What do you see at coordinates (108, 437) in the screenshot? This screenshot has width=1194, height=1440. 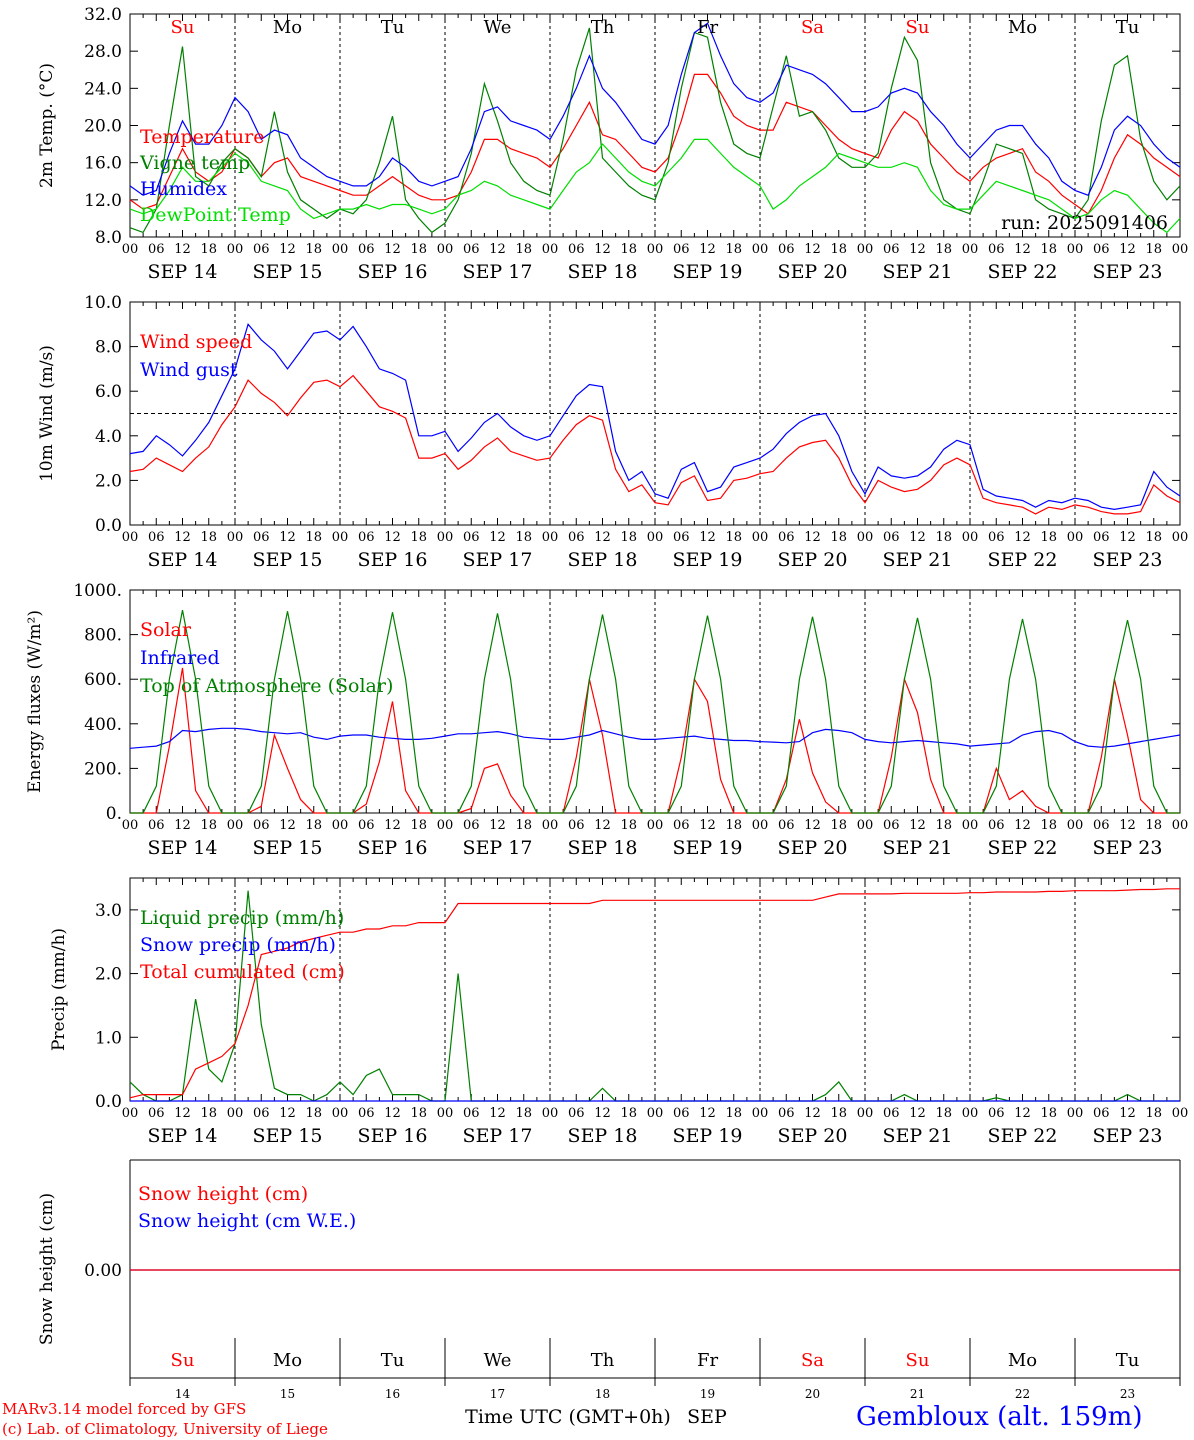 I see `y-tick-label: 4.0` at bounding box center [108, 437].